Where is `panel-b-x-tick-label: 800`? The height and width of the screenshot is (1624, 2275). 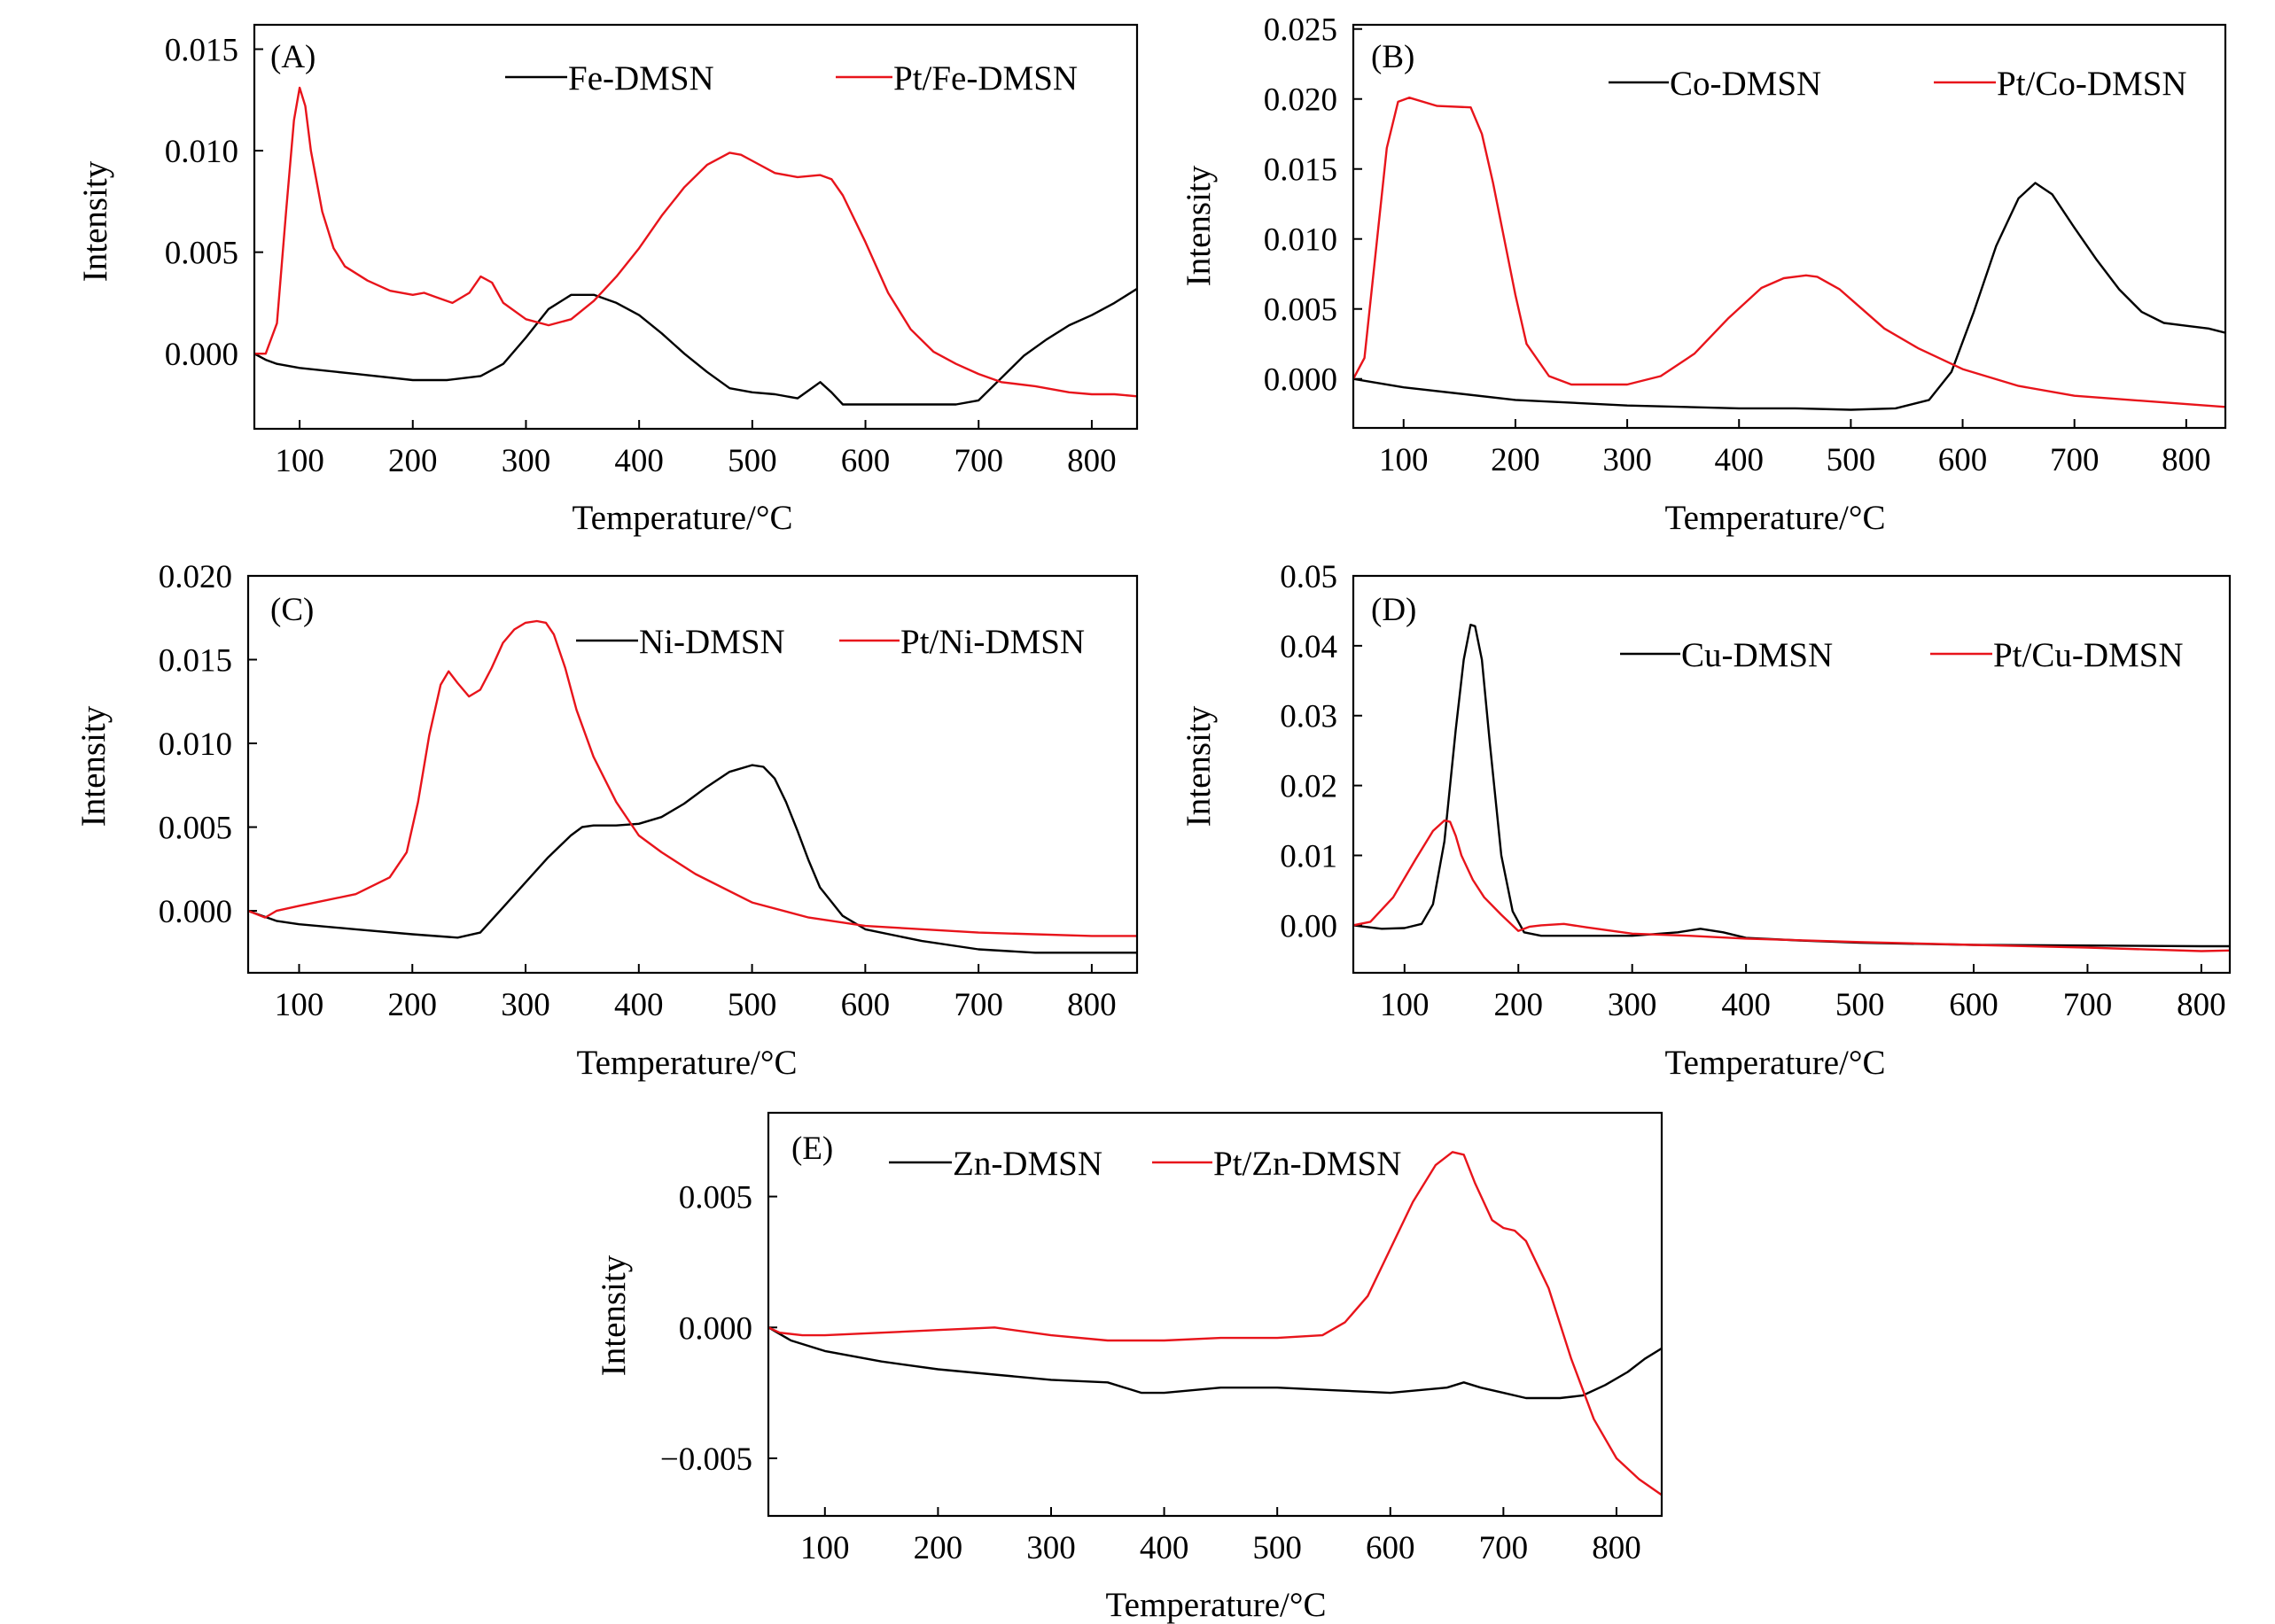 panel-b-x-tick-label: 800 is located at coordinates (2186, 460).